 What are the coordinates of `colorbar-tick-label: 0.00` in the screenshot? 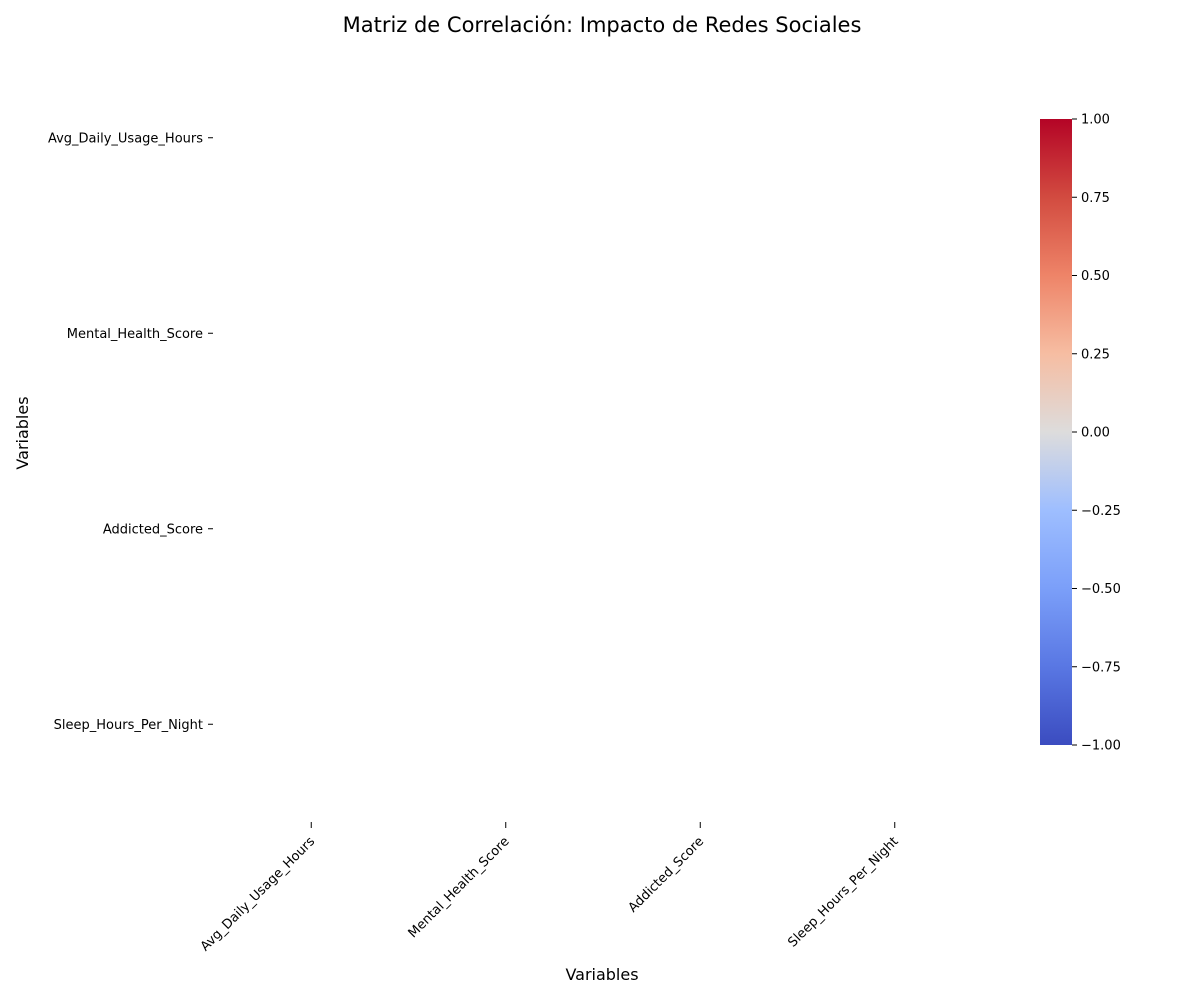 It's located at (1095, 433).